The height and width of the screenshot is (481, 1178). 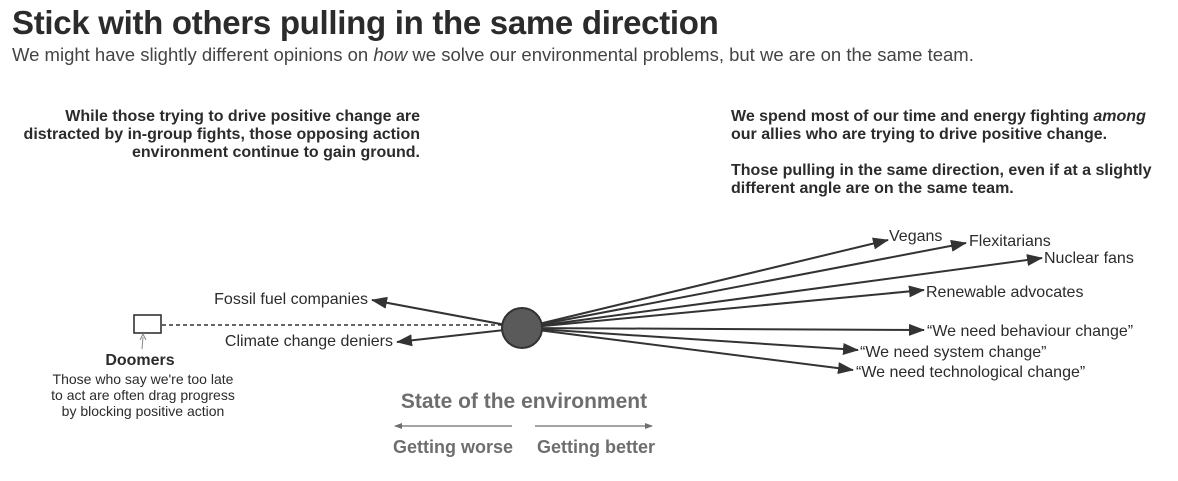 What do you see at coordinates (1119, 116) in the screenshot?
I see `right-p1-emphasis: among` at bounding box center [1119, 116].